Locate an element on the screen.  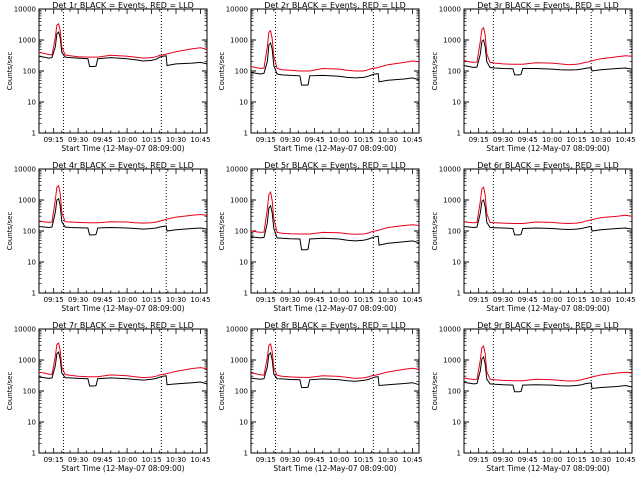
chart-title: Det 7r BLACK = Events, RED = LLD is located at coordinates (123, 325).